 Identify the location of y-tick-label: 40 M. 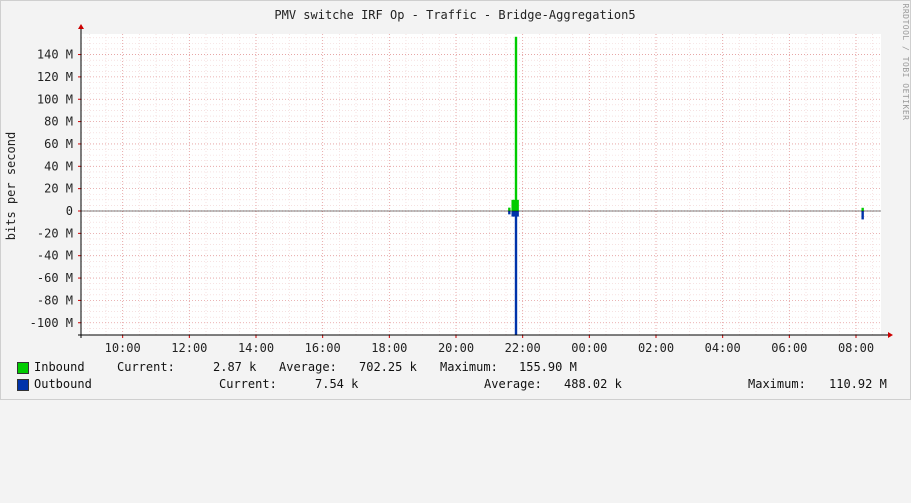
(58, 166).